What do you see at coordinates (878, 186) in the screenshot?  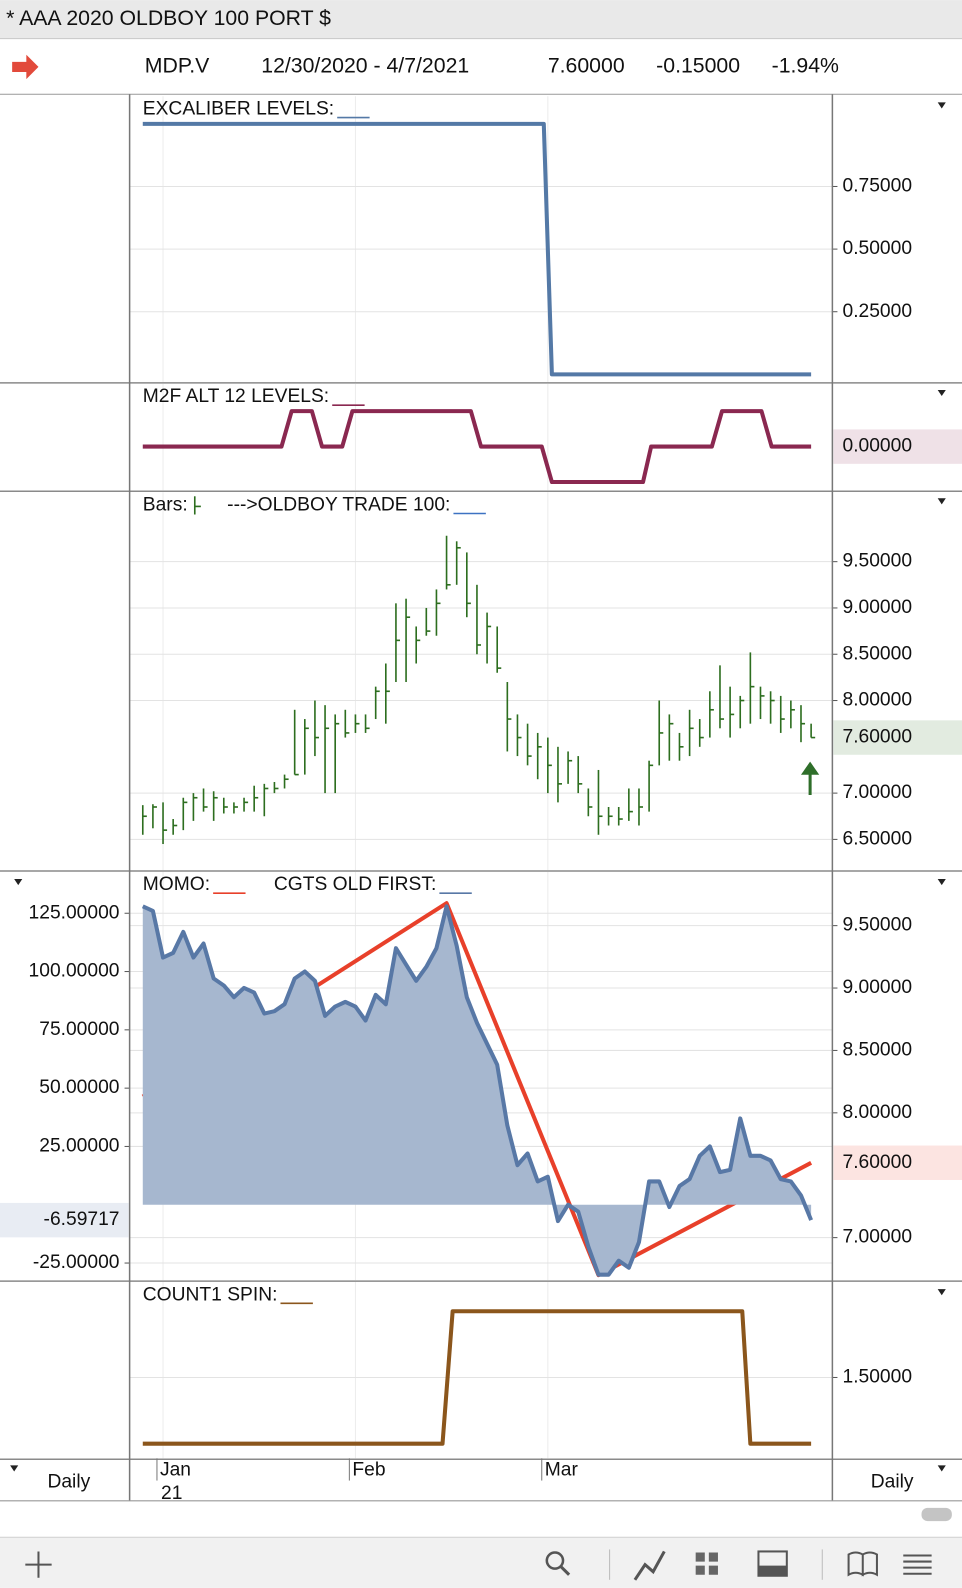 I see `y-tick-label: 0.75000` at bounding box center [878, 186].